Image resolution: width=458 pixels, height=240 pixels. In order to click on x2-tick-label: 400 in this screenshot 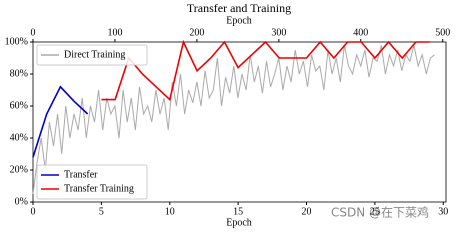, I will do `click(360, 32)`.